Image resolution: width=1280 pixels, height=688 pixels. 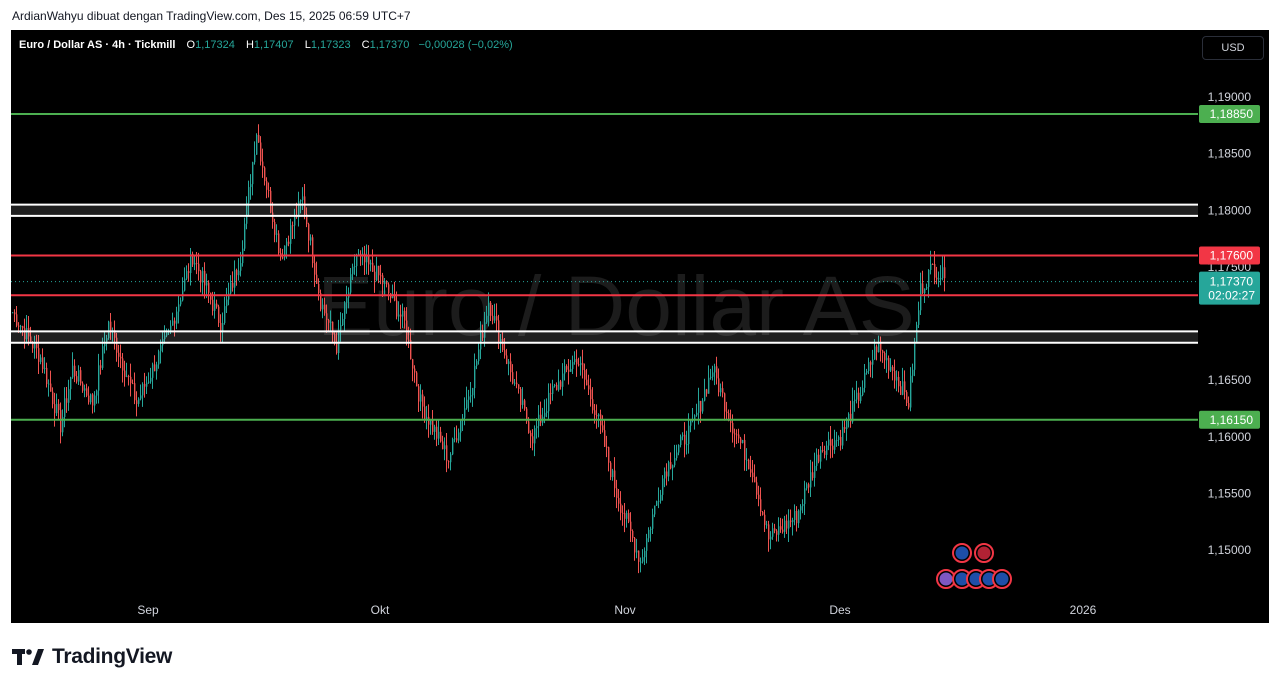 What do you see at coordinates (389, 45) in the screenshot?
I see `close-value: 1,17370` at bounding box center [389, 45].